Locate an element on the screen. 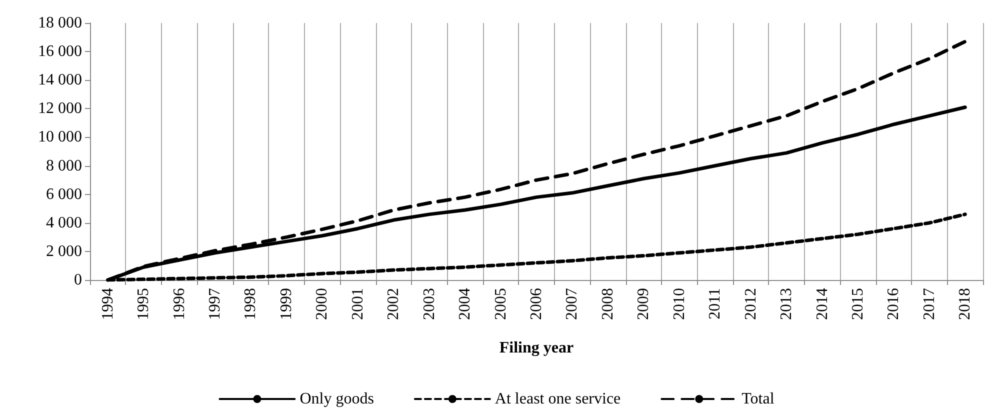  y-tick-label: 10 000 is located at coordinates (60, 137).